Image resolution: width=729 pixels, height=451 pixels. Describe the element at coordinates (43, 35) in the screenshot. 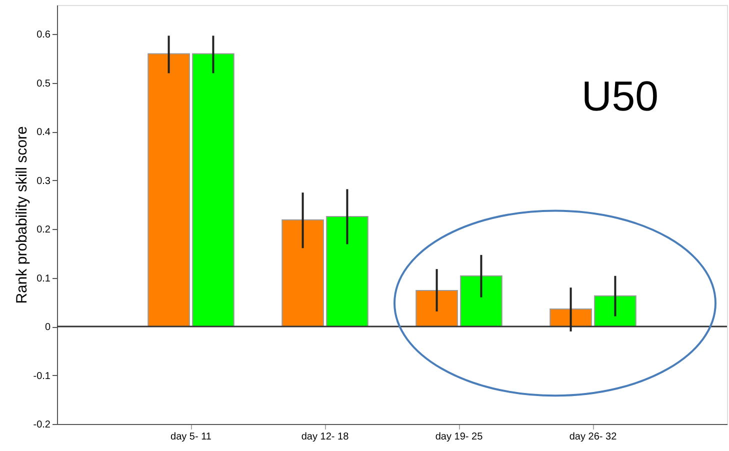

I see `y-tick-label: 0.6` at that location.